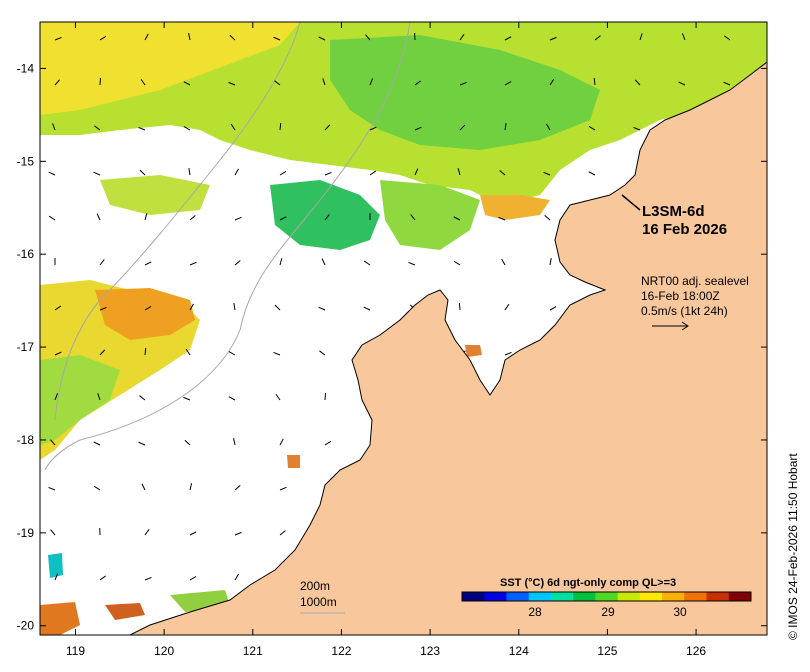 The width and height of the screenshot is (810, 672). Describe the element at coordinates (170, 68) in the screenshot. I see `sst-patch-north-yellow` at that location.